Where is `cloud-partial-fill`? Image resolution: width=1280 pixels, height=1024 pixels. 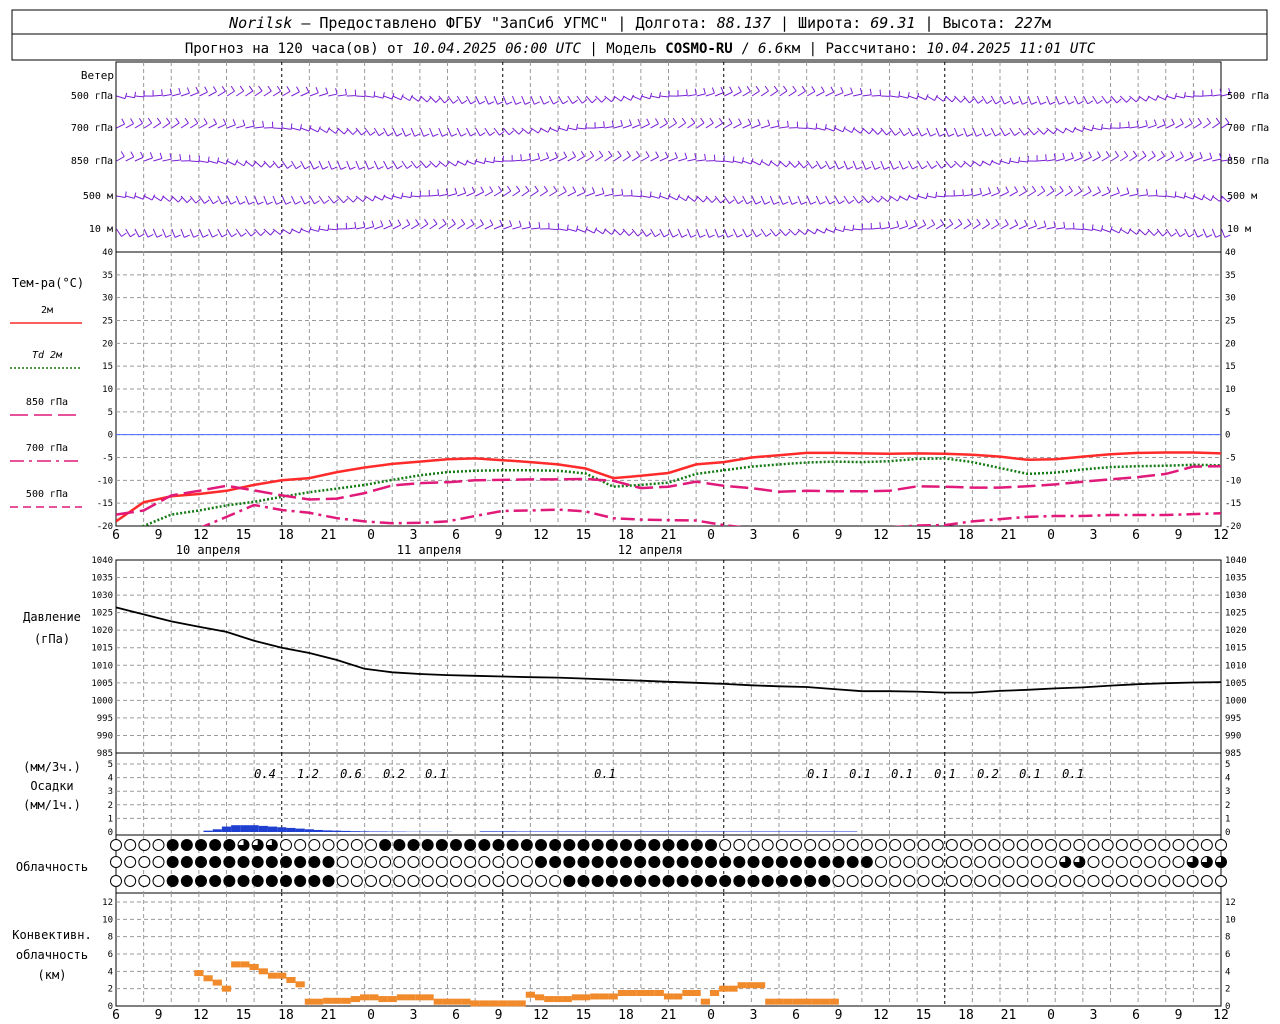
cloud-partial-fill is located at coordinates (1079, 862).